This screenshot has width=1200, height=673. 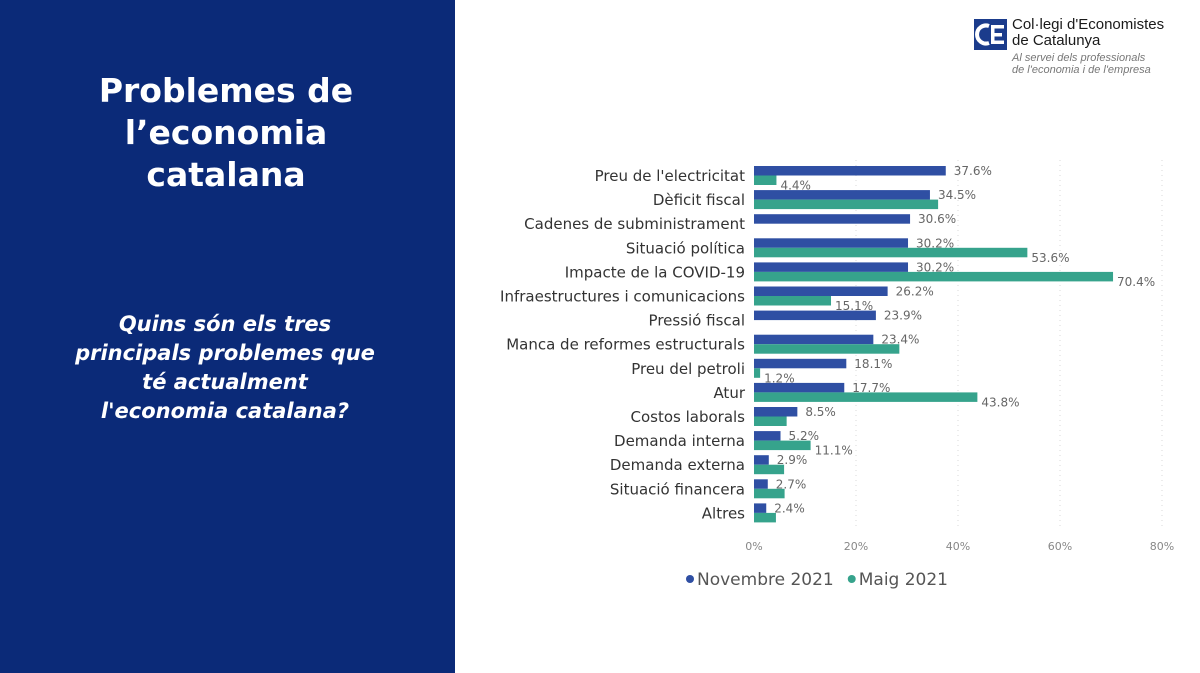 What do you see at coordinates (226, 90) in the screenshot?
I see `title-line: Problemes de` at bounding box center [226, 90].